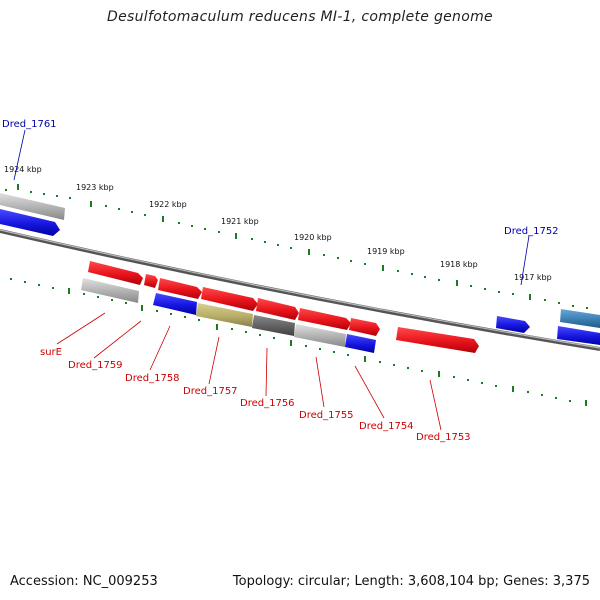 The image size is (600, 600). What do you see at coordinates (437, 340) in the screenshot?
I see `gene-dred-1753-red` at bounding box center [437, 340].